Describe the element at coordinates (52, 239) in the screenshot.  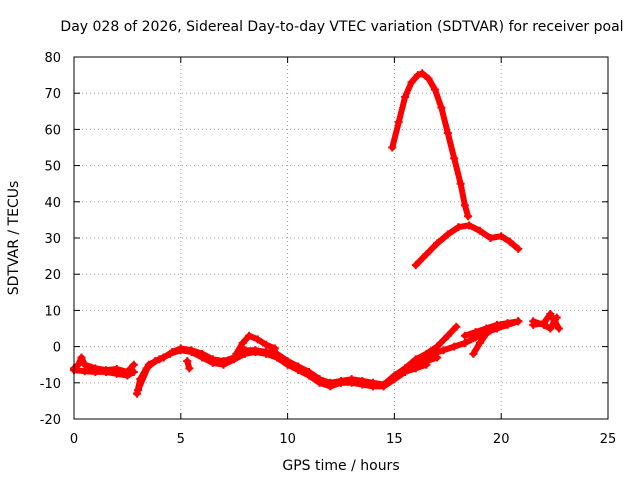
I see `y-tick-label: 30` at that location.